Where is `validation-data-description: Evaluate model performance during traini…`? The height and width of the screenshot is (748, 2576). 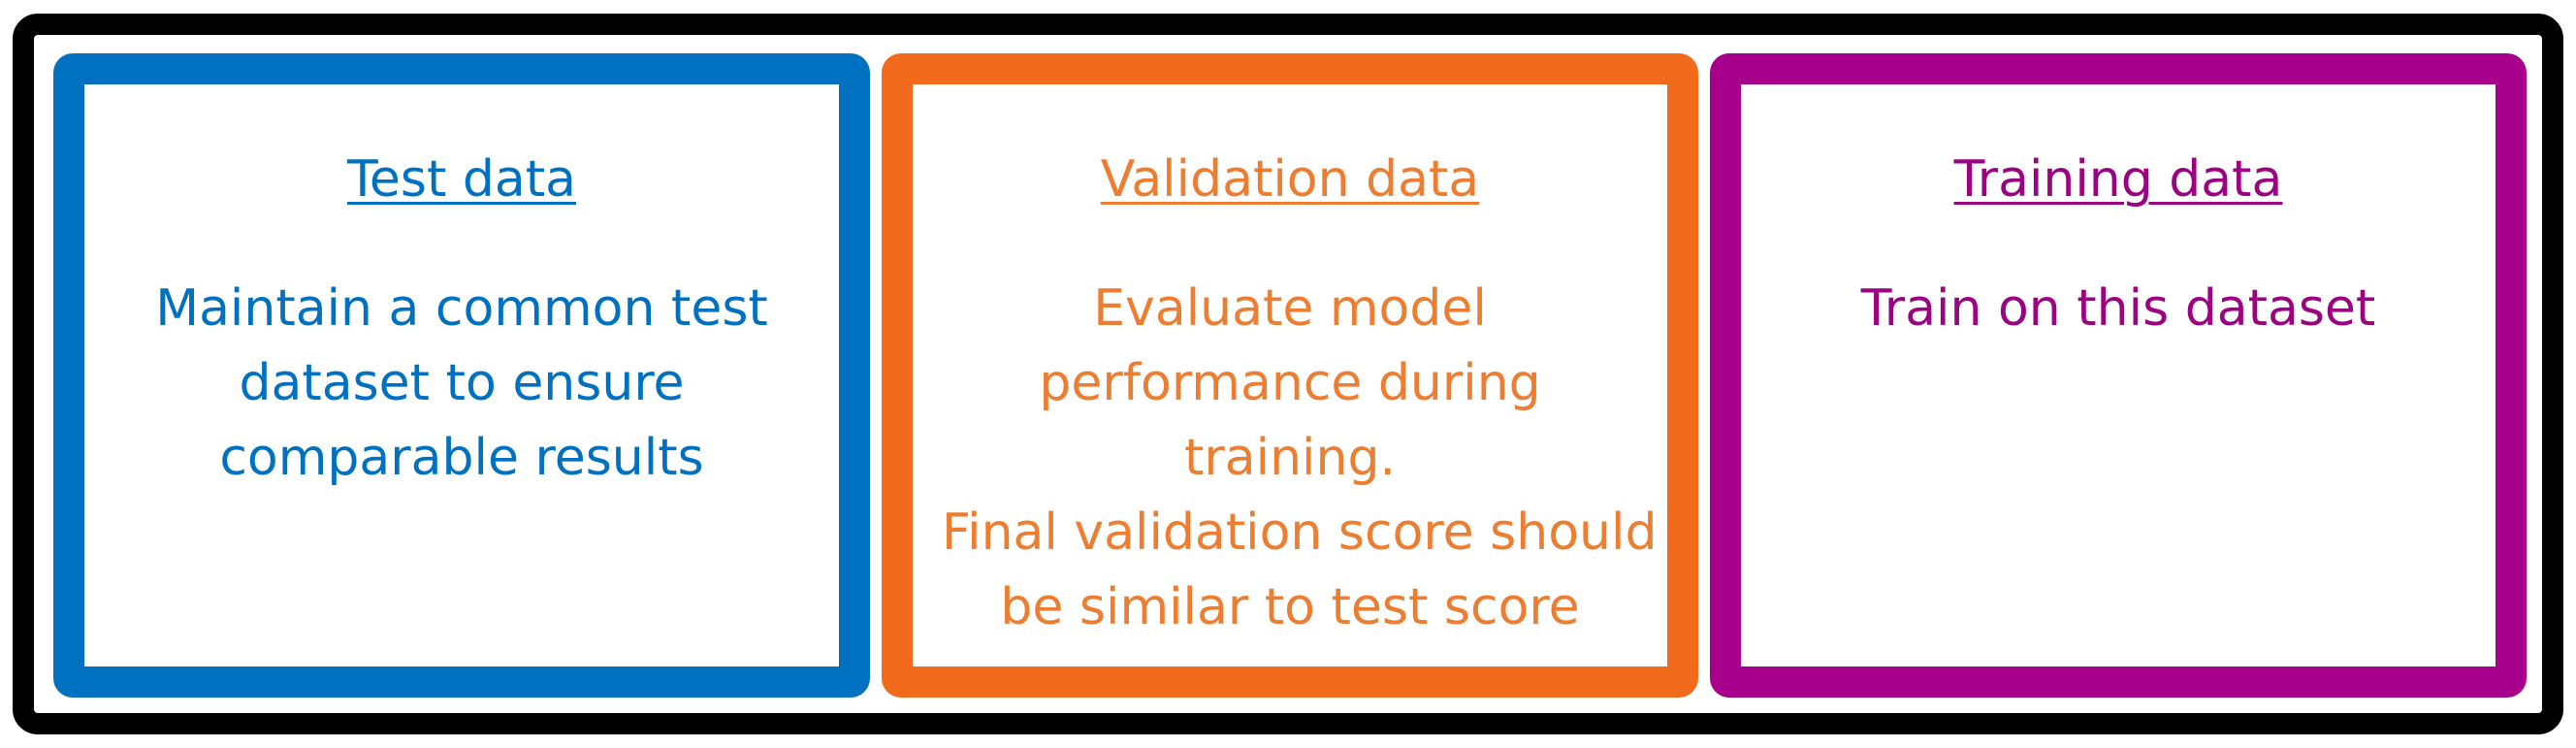
validation-data-description: Evaluate model performance during traini… is located at coordinates (1300, 458).